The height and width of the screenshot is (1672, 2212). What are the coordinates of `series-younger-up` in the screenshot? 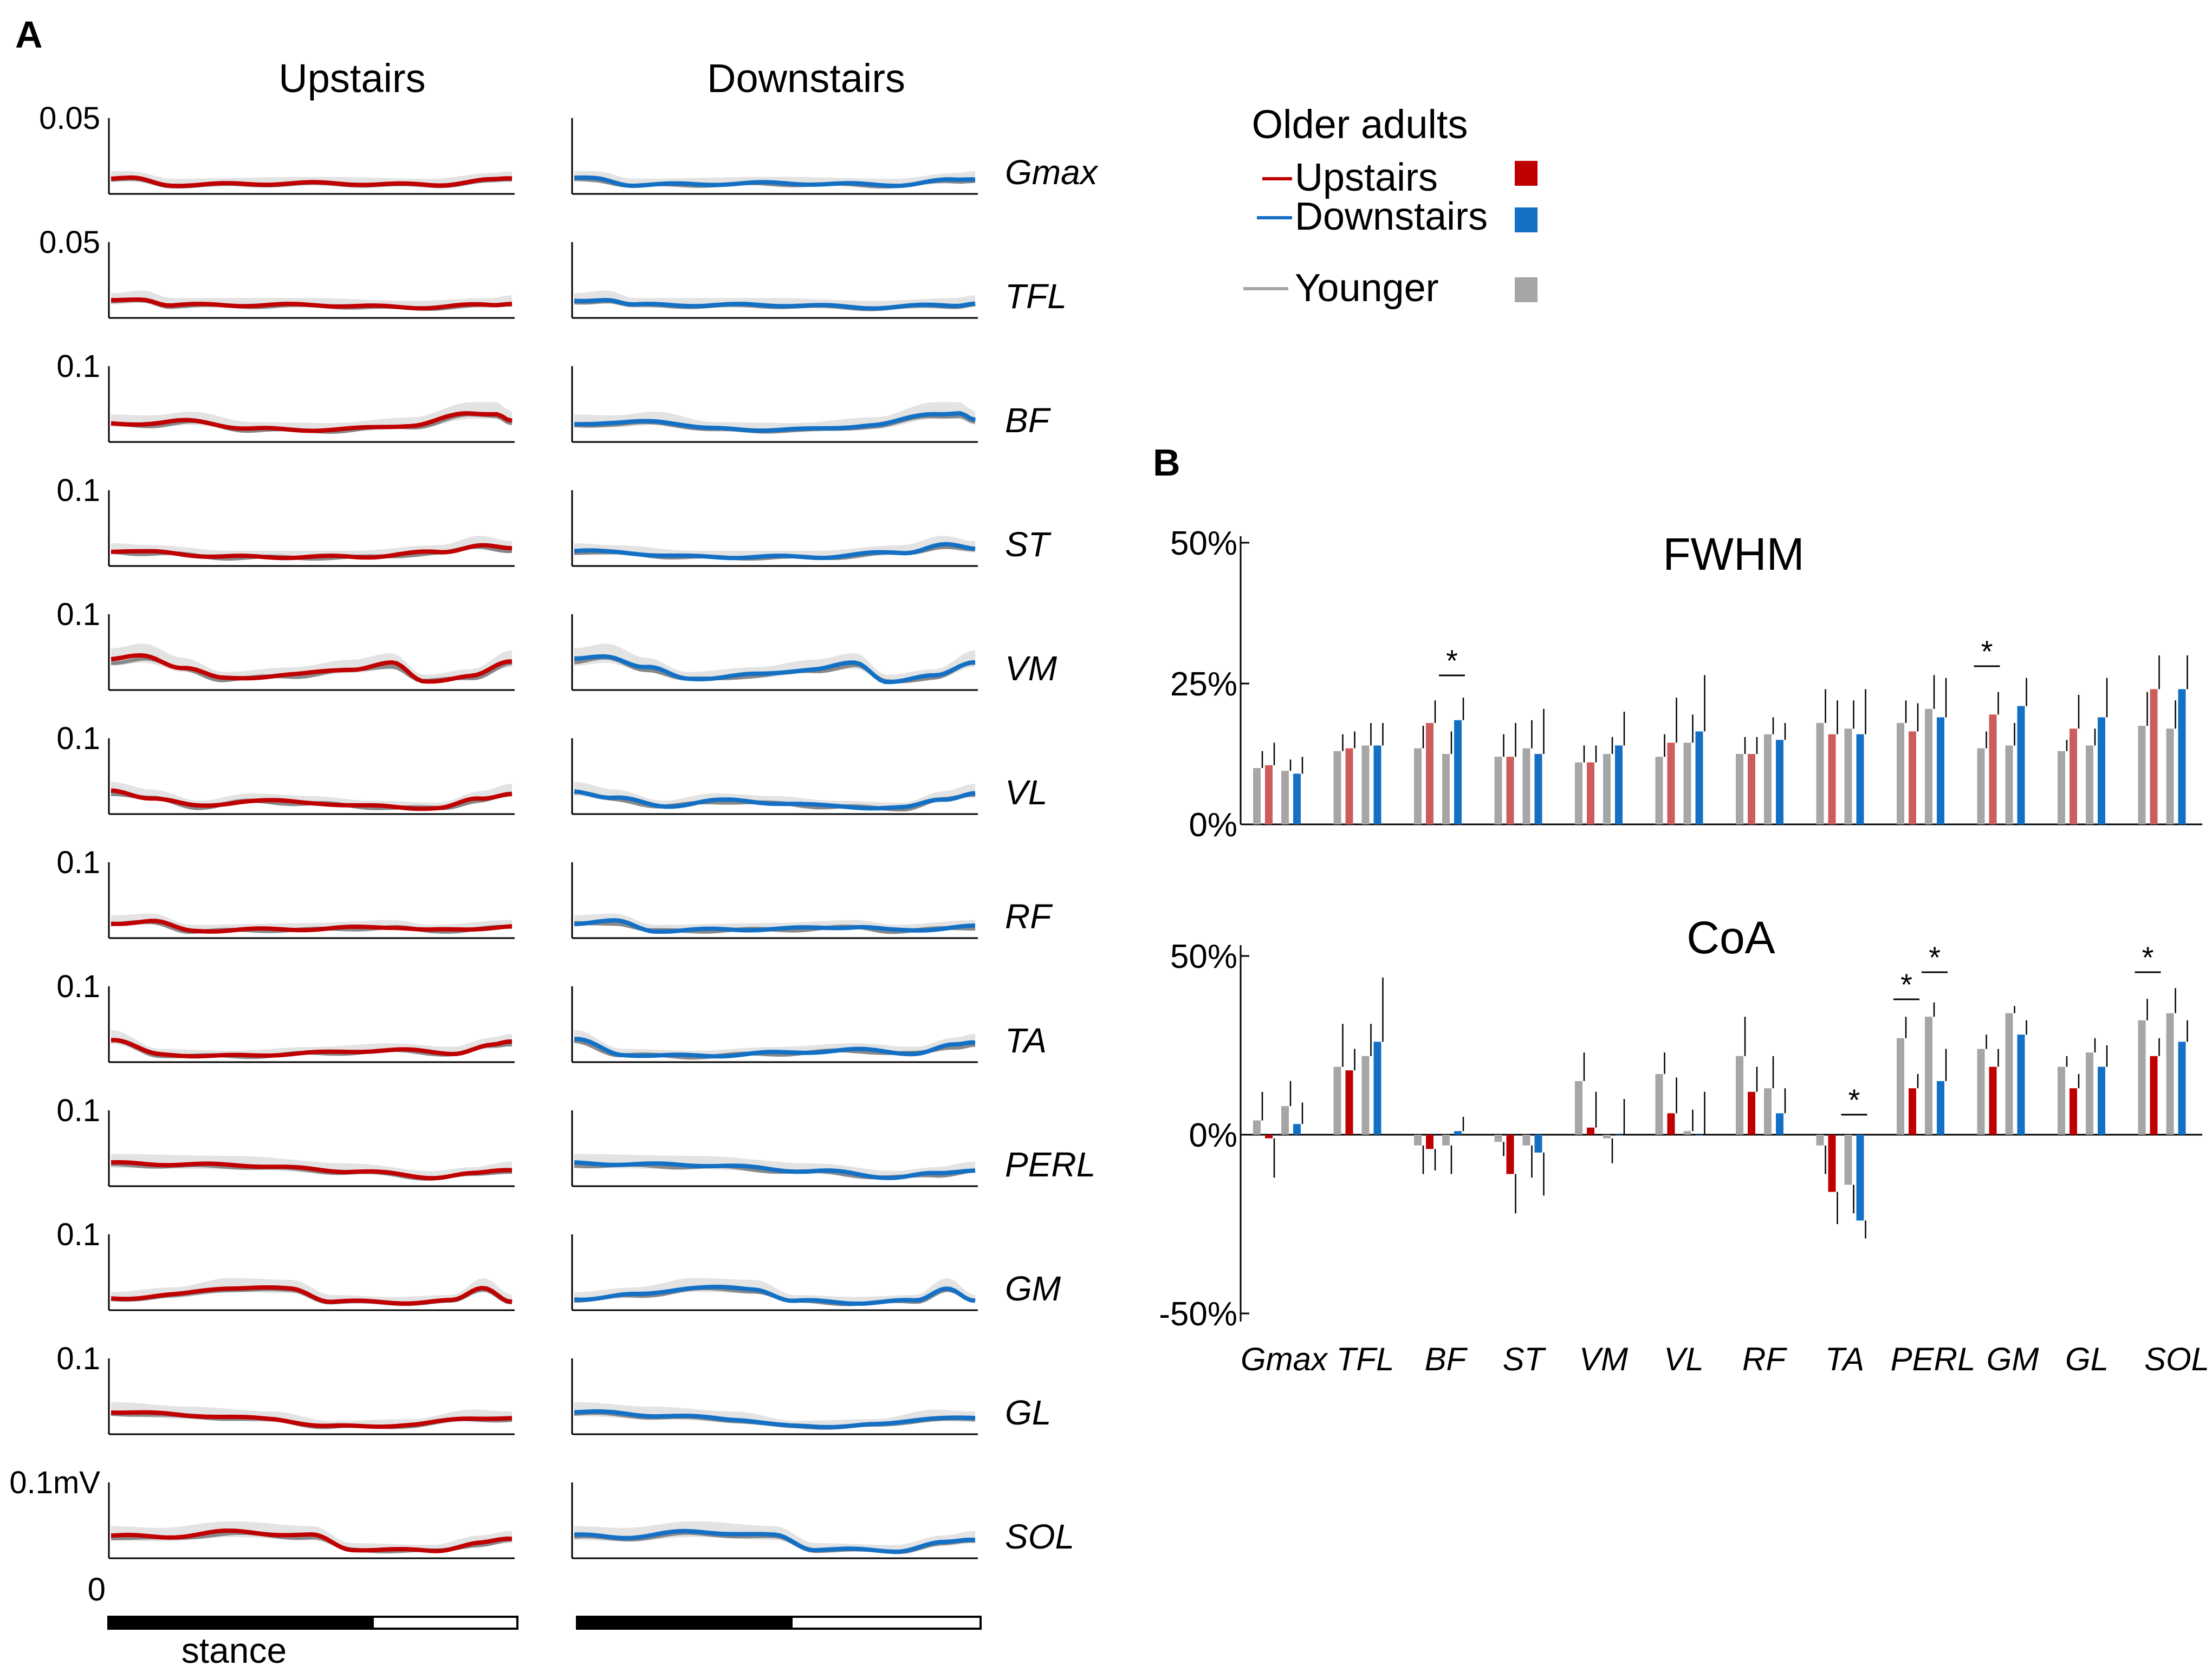 It's located at (1700, 757).